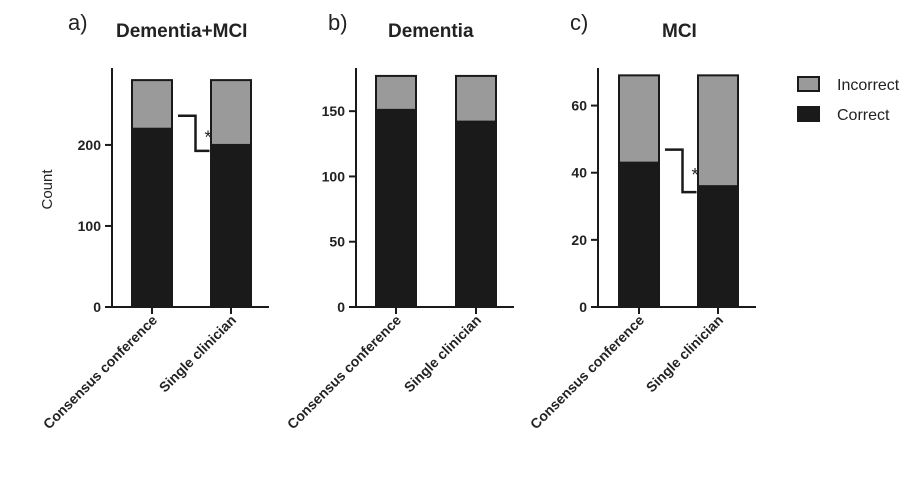 The width and height of the screenshot is (921, 477). What do you see at coordinates (808, 84) in the screenshot?
I see `legend-swatch-incorrect` at bounding box center [808, 84].